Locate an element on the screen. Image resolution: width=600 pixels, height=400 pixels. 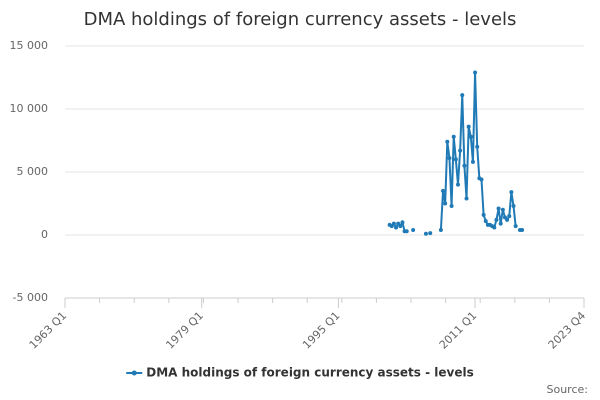
x-tick-label: 1995 Q1 is located at coordinates (321, 330).